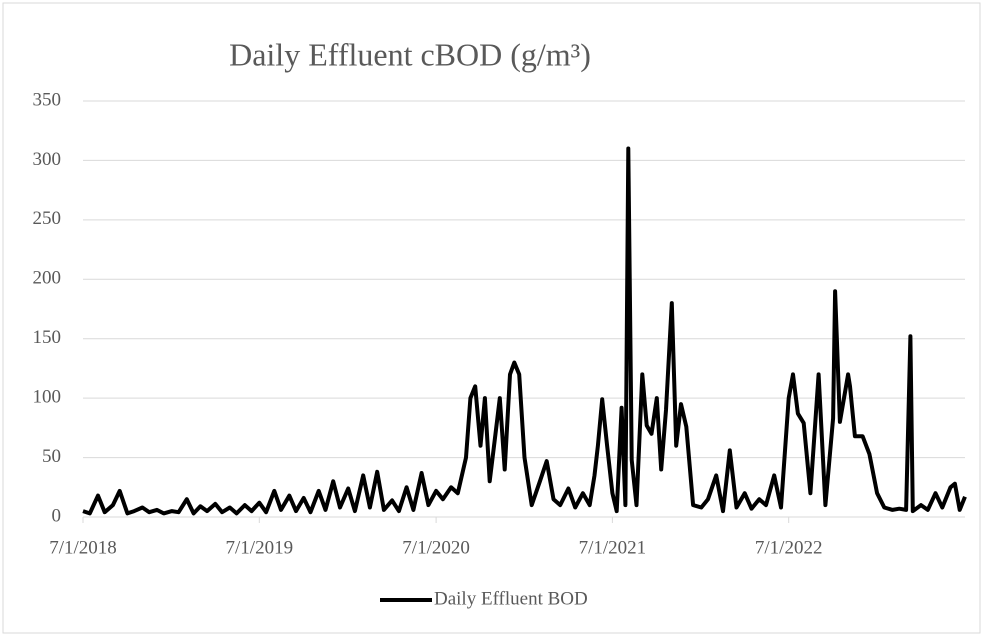 The width and height of the screenshot is (984, 642). I want to click on y-tick-label: 200, so click(47, 278).